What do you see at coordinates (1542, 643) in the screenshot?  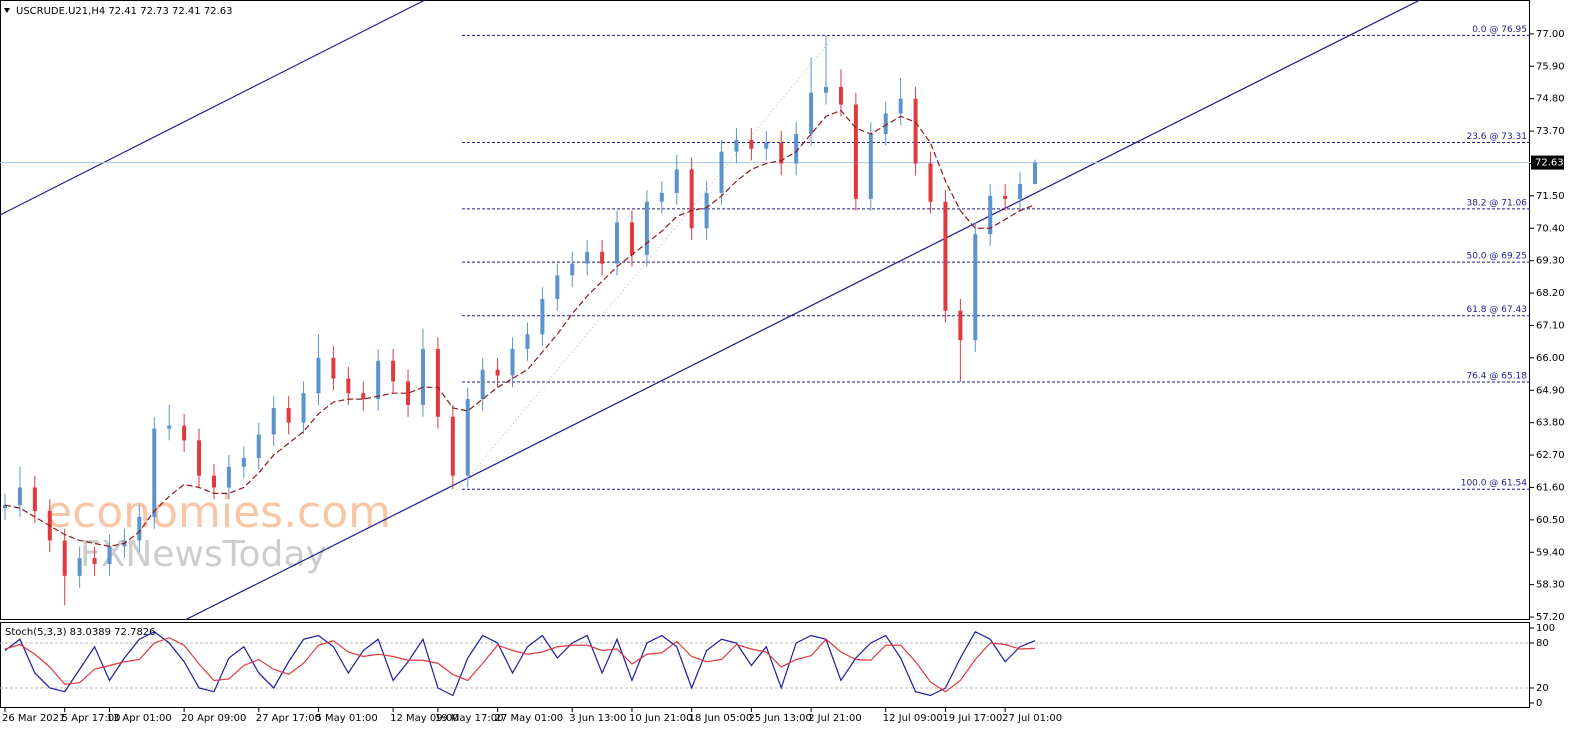 I see `y-tick-label: 80` at bounding box center [1542, 643].